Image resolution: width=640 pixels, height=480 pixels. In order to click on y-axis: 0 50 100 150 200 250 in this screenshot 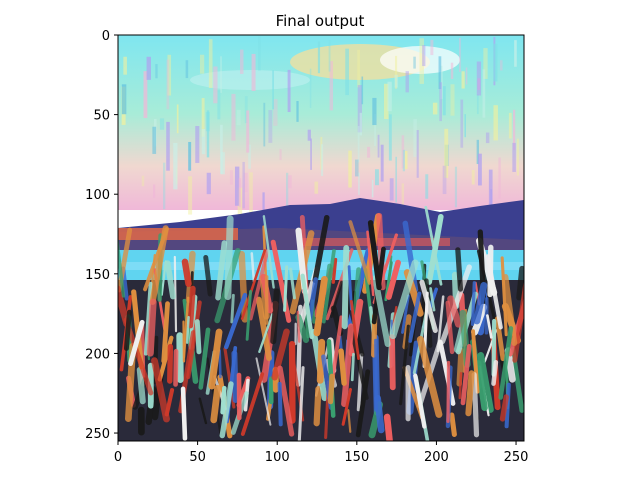, I will do `click(101, 235)`.